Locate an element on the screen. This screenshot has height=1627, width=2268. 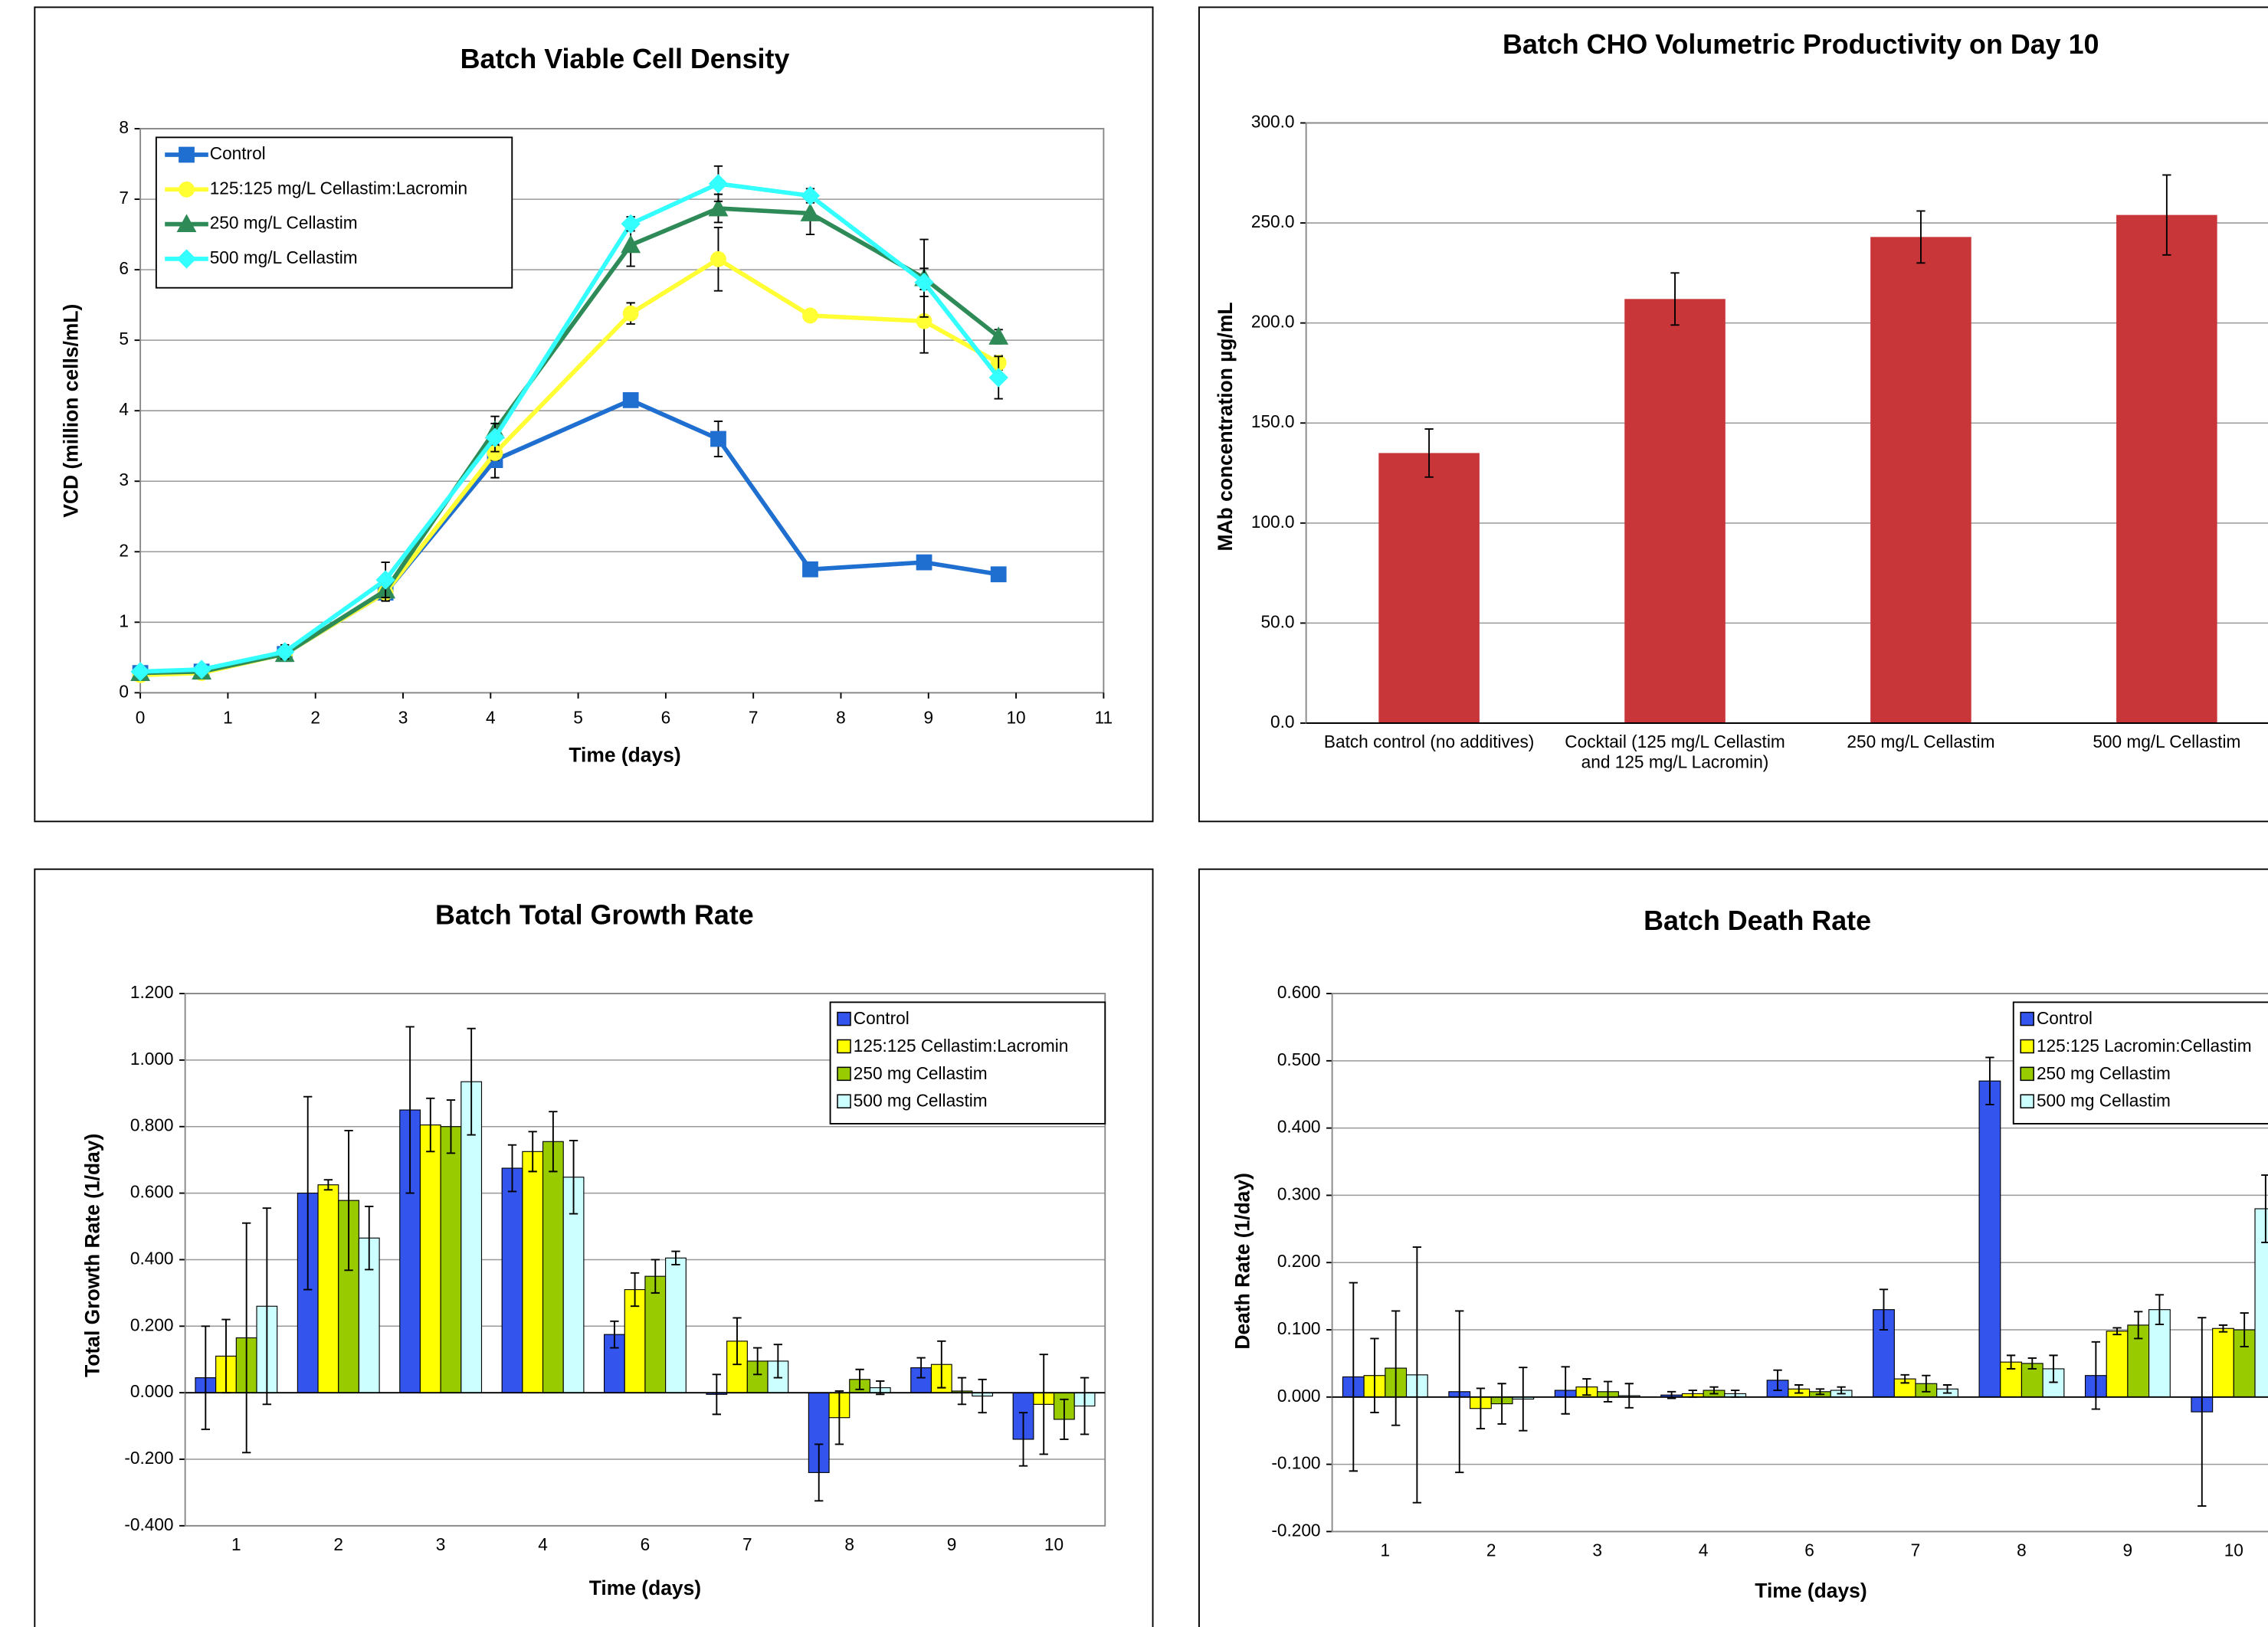
y-tick-label: -0.100 is located at coordinates (1295, 1463).